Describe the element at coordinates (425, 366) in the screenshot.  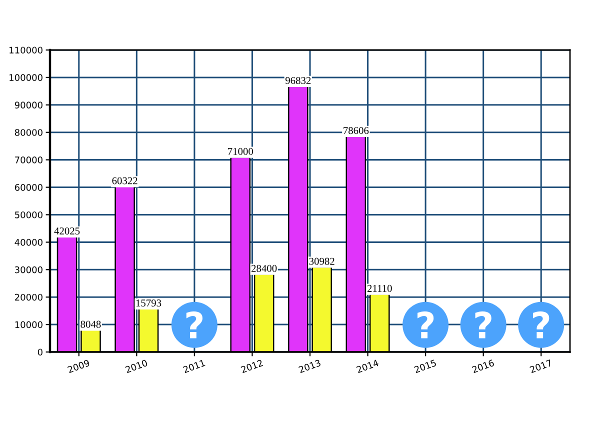
I see `x-tick-label: 2015` at that location.